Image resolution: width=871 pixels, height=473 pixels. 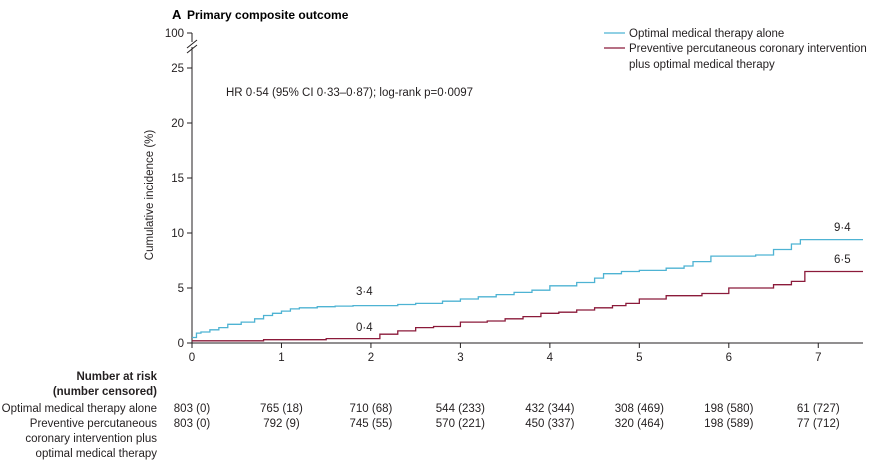 I want to click on omt-end-label: 9·4, so click(x=842, y=228).